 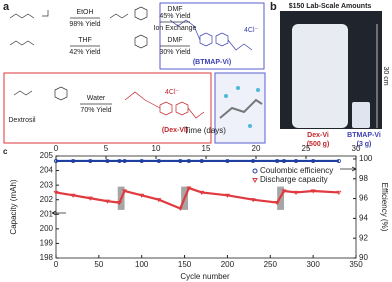 I want to click on legend-marker, so click(x=255, y=181).